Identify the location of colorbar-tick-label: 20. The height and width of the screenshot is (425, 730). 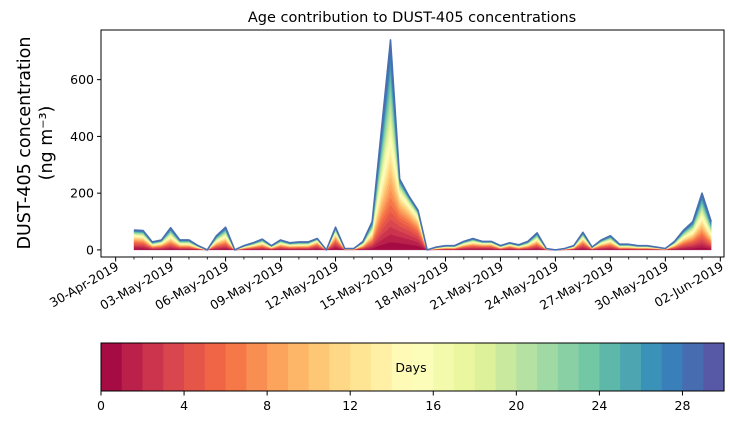
(516, 405).